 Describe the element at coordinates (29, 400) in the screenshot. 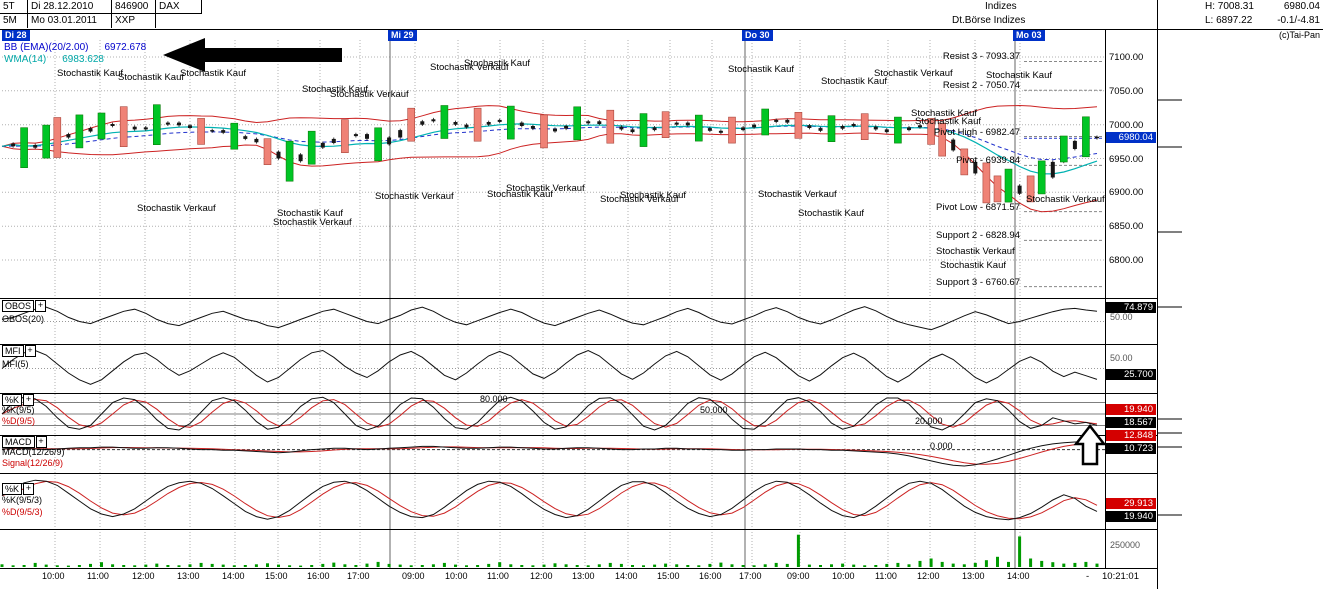

I see `k1-expand-icon: +` at that location.